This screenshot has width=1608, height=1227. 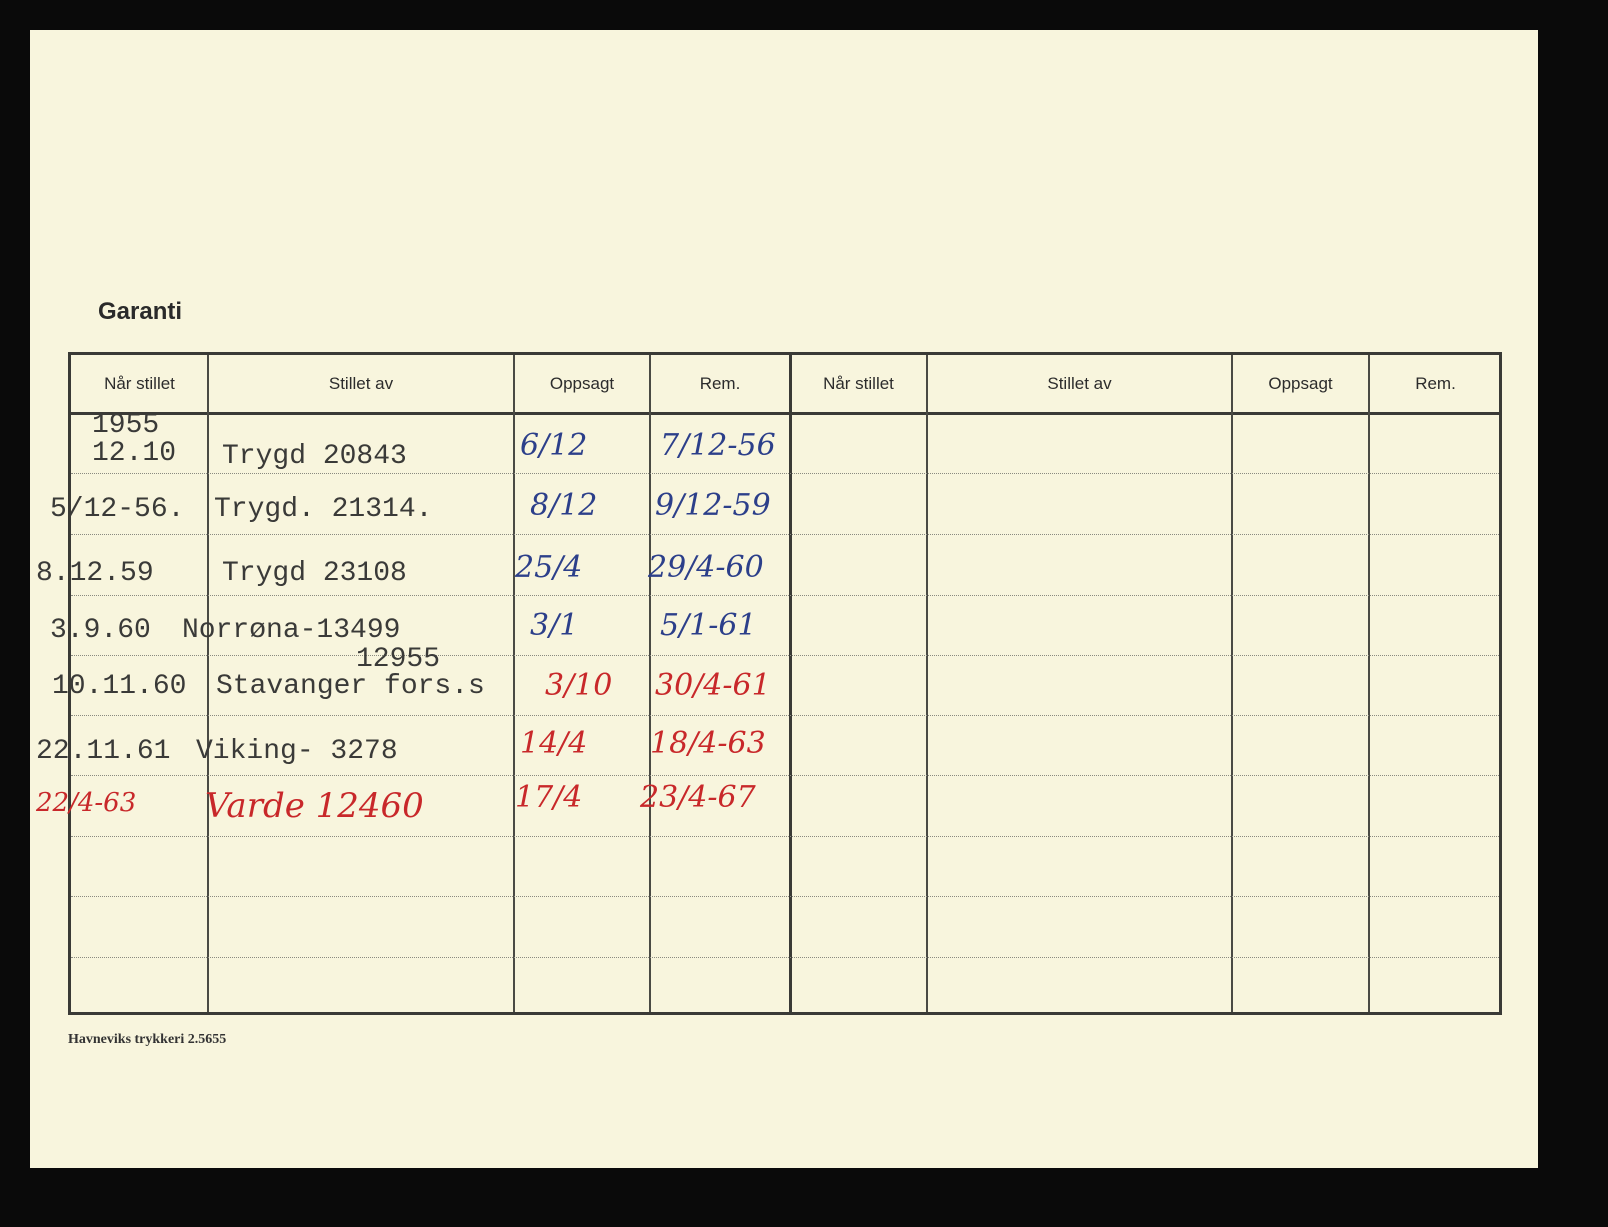 I want to click on row-2-rem: 9/12-59, so click(x=713, y=505).